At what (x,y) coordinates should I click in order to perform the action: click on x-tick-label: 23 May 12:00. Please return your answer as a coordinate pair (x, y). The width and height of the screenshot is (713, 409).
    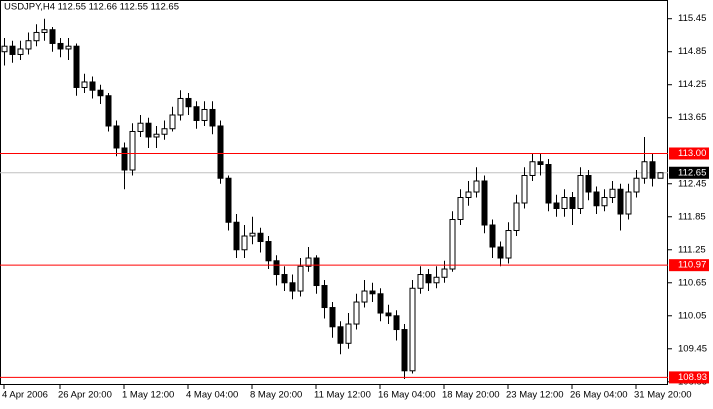
    Looking at the image, I should click on (535, 395).